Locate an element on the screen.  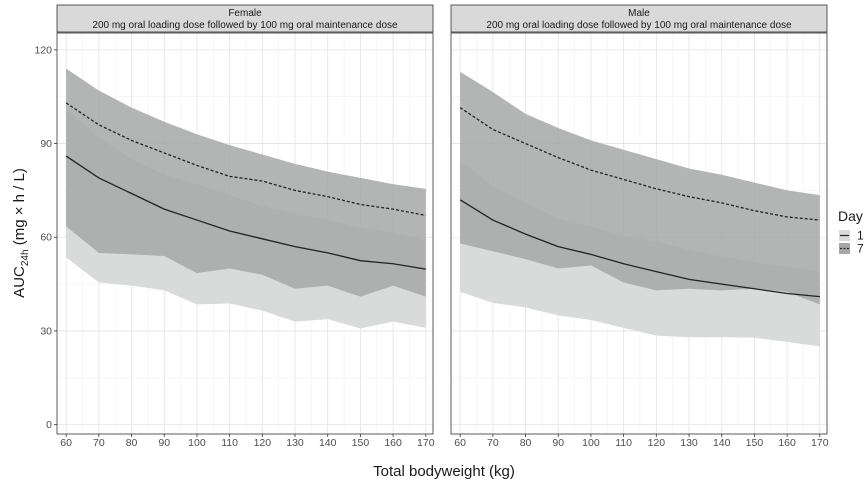
strip-label-line1: Male is located at coordinates (639, 13).